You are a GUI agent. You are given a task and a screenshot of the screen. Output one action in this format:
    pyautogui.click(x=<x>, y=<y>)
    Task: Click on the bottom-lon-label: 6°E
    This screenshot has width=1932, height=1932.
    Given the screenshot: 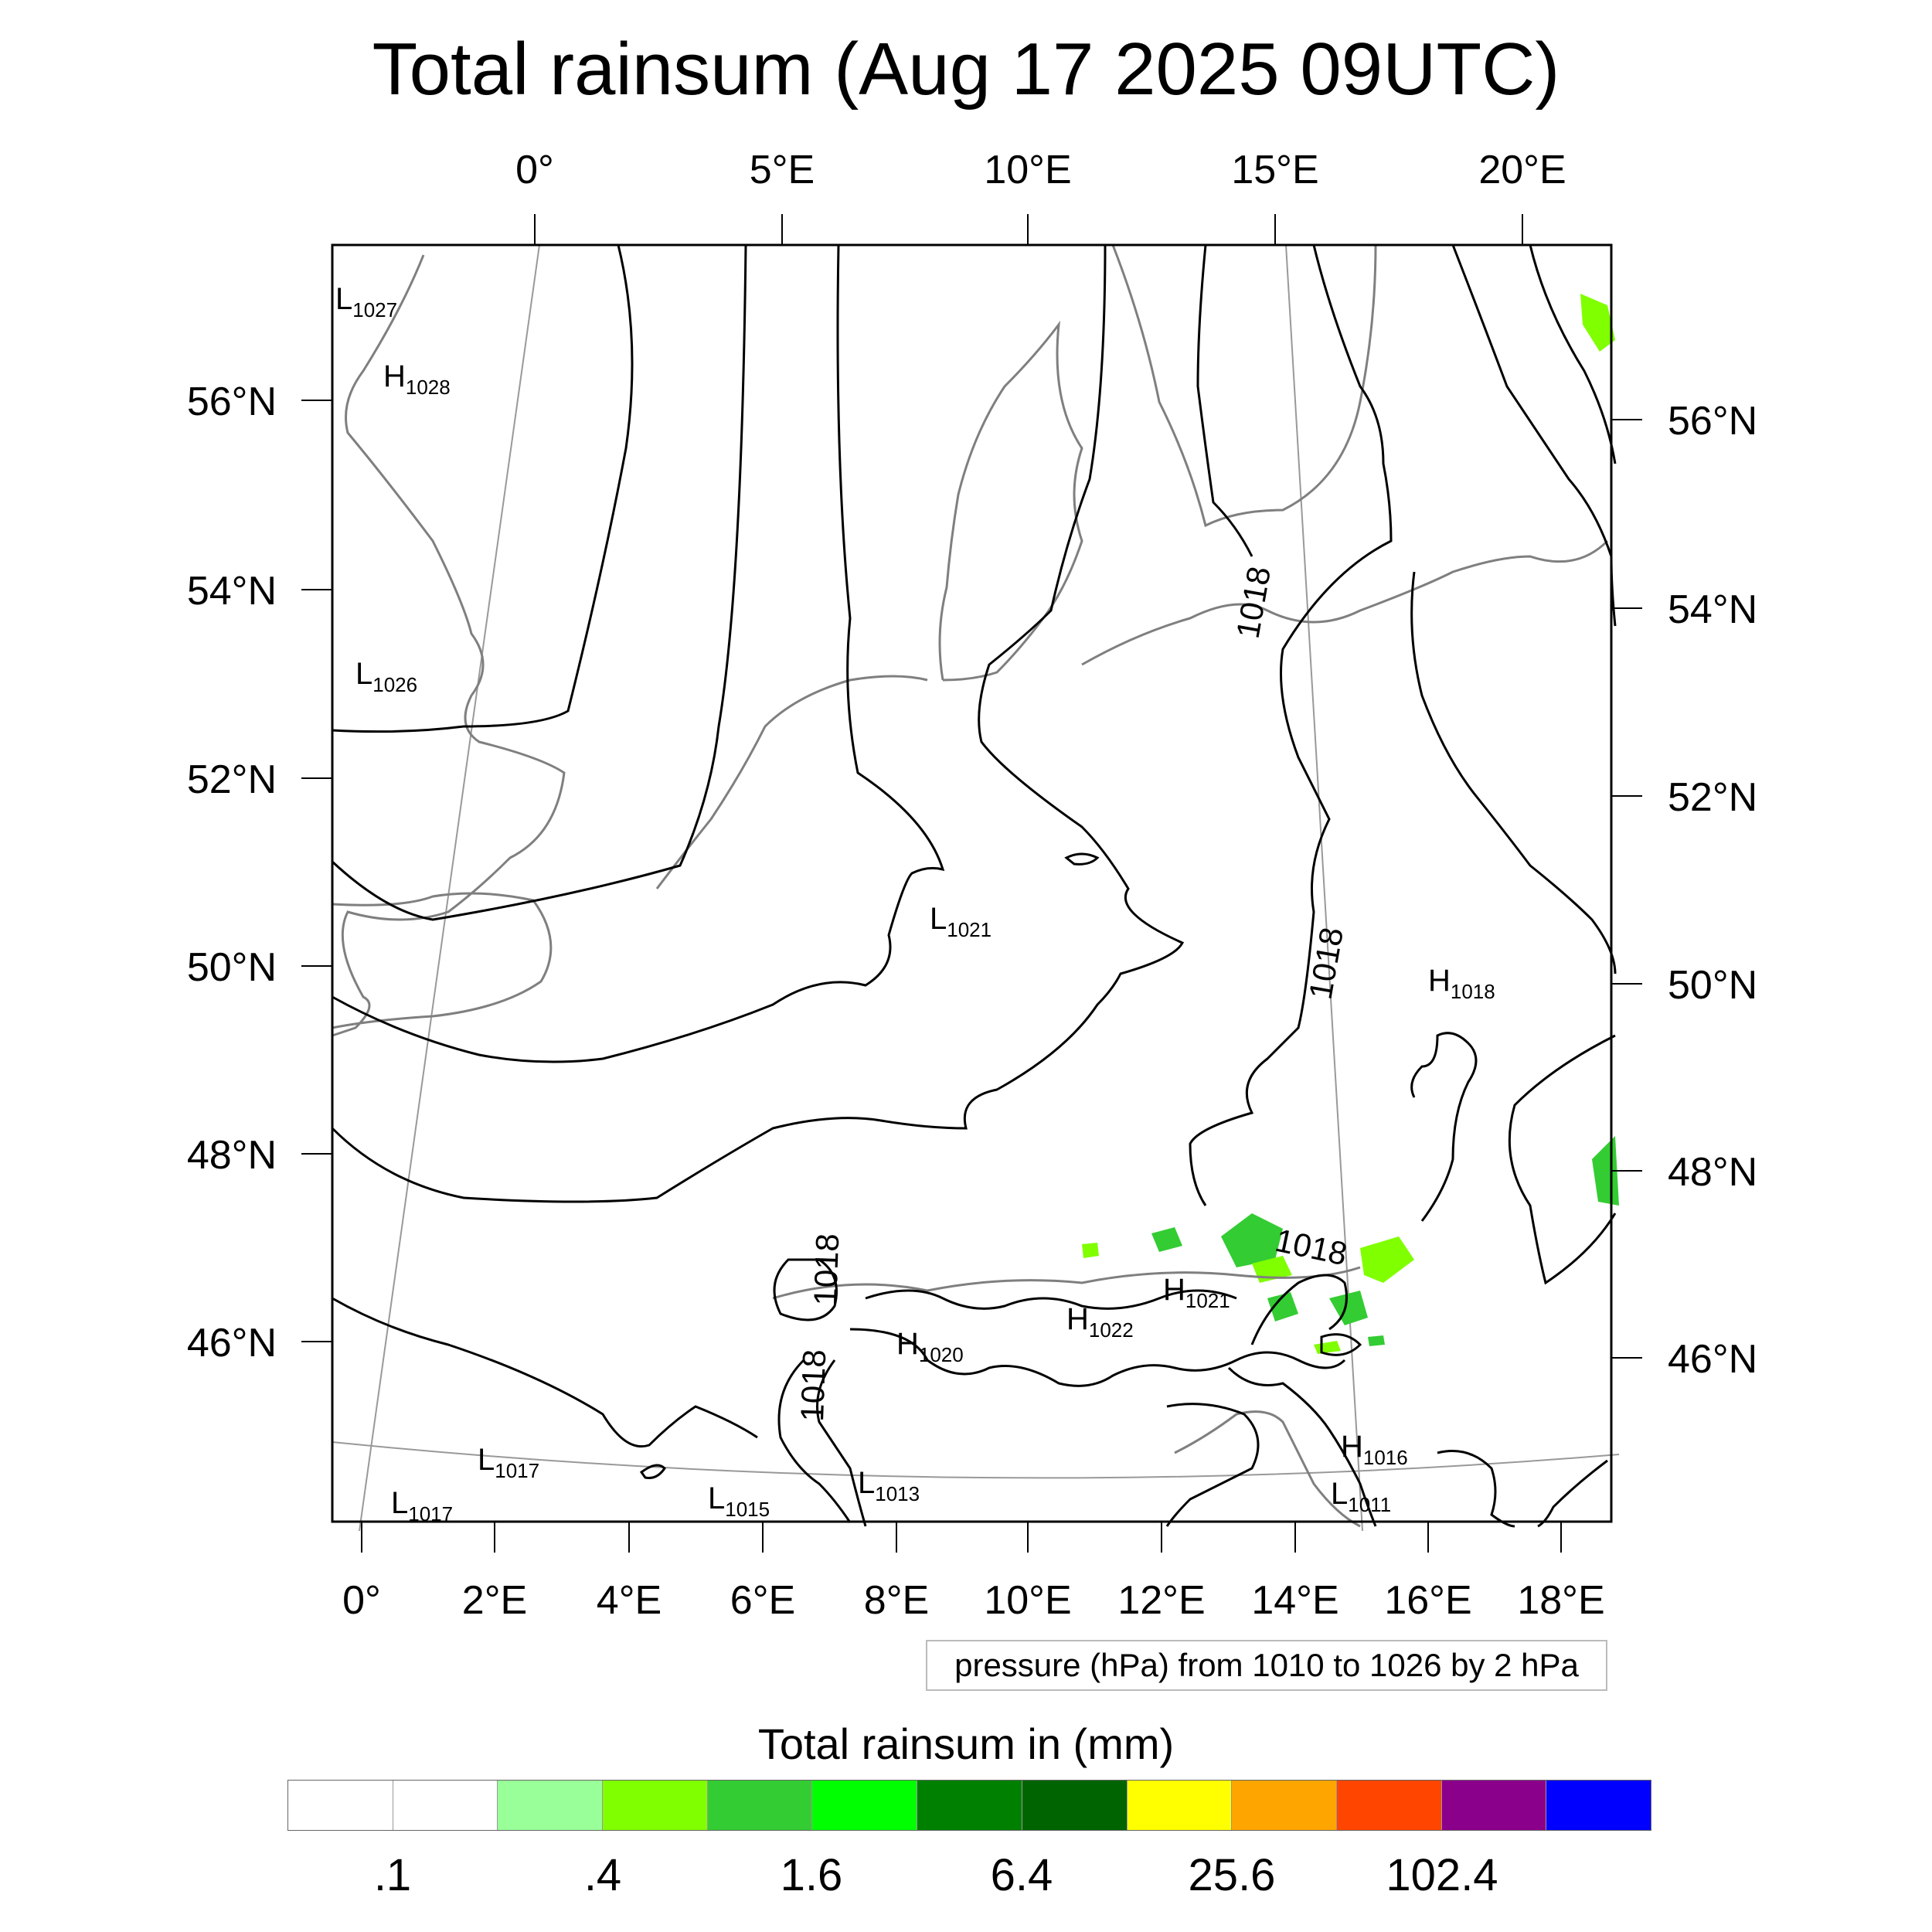 What is the action you would take?
    pyautogui.click(x=763, y=1600)
    